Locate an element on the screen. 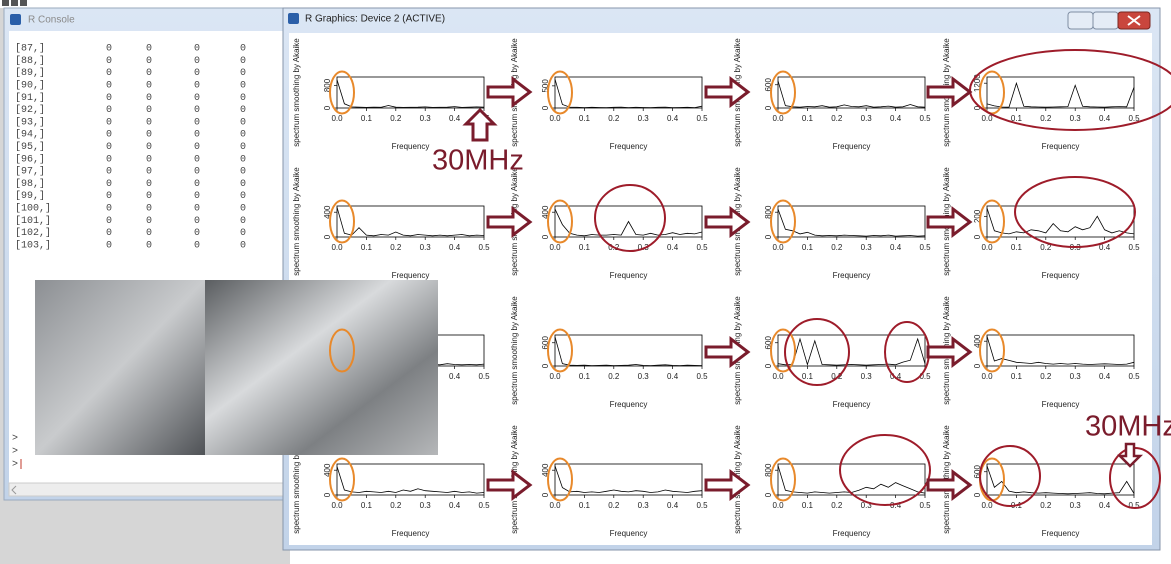 The image size is (1171, 564). highlight-circle is located at coordinates (1010, 476).